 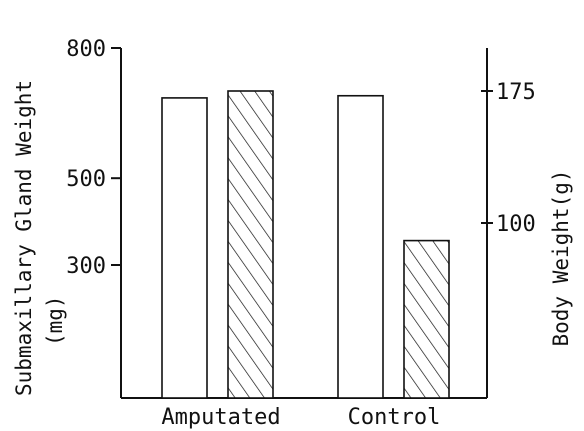 I want to click on category-label: Control, so click(x=394, y=417).